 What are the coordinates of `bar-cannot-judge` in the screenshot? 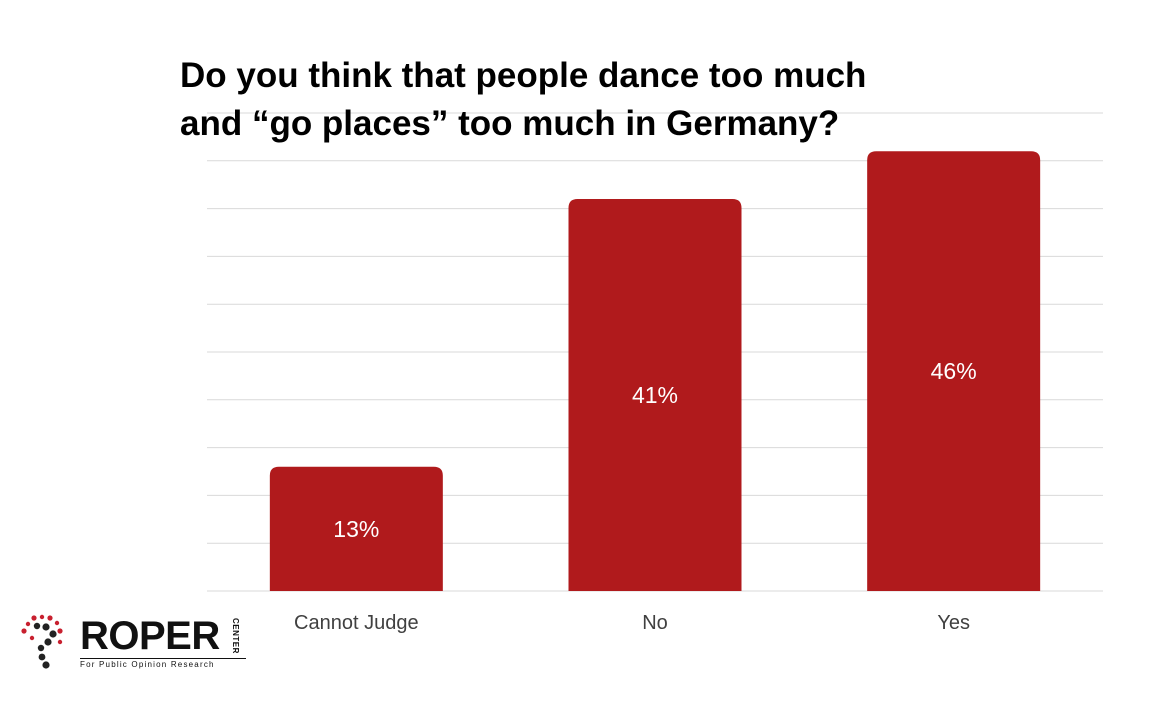 It's located at (356, 528).